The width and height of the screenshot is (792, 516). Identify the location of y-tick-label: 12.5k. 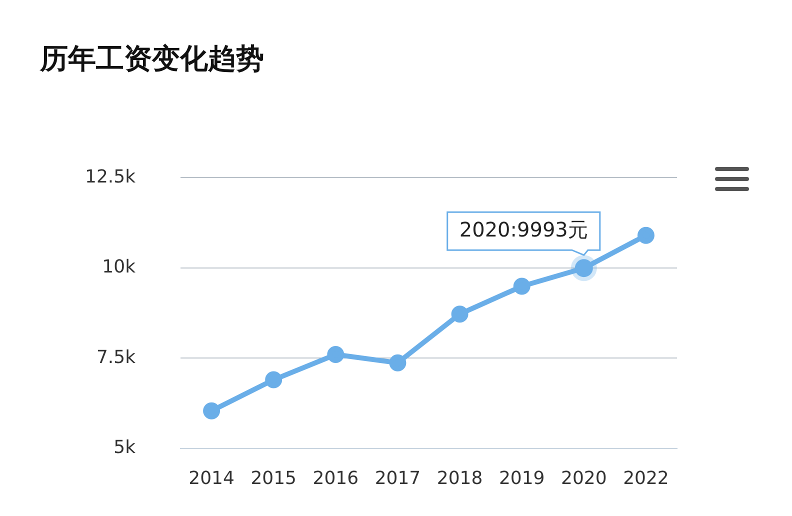
(110, 177).